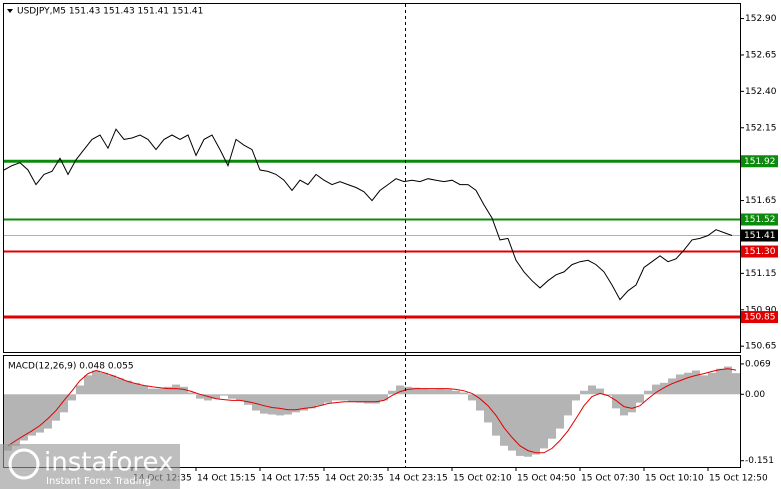 This screenshot has height=489, width=781. What do you see at coordinates (738, 479) in the screenshot?
I see `x-tick-label: 15 Oct 12:50` at bounding box center [738, 479].